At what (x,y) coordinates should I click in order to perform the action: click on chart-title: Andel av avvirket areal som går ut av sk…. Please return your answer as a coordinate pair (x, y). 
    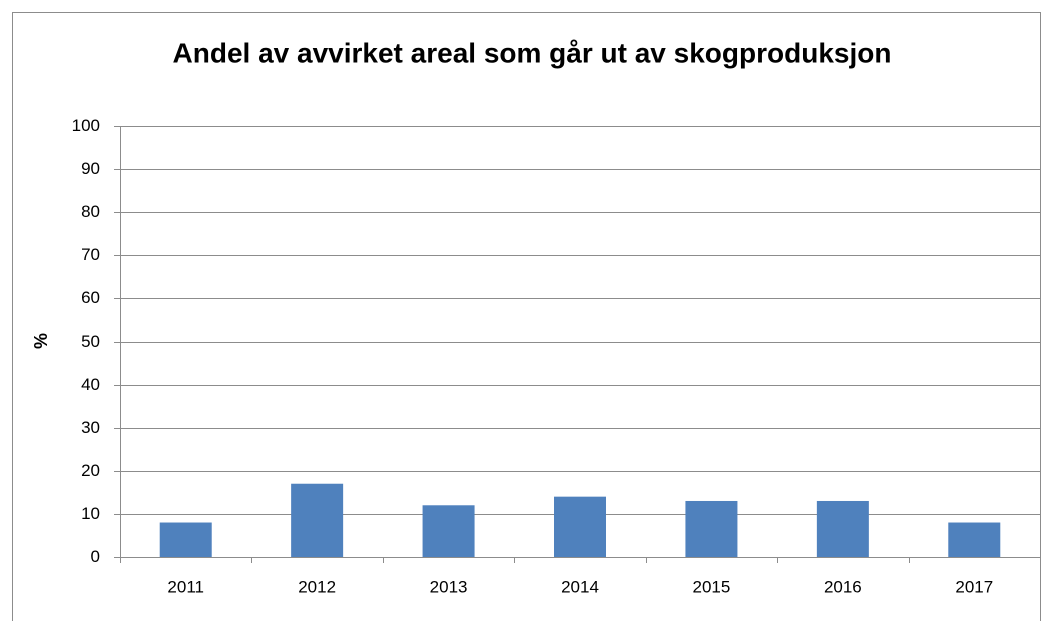
    Looking at the image, I should click on (532, 52).